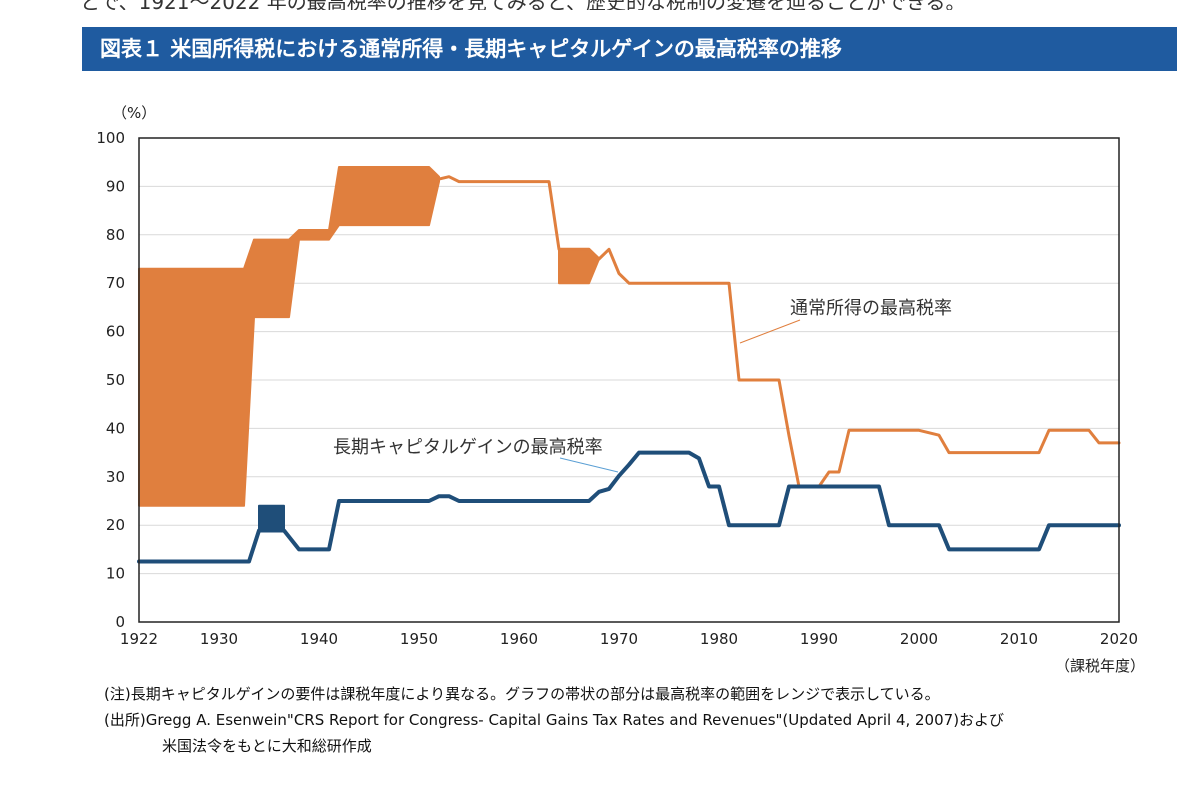 The image size is (1200, 796). I want to click on x-tick-label: 1922, so click(139, 639).